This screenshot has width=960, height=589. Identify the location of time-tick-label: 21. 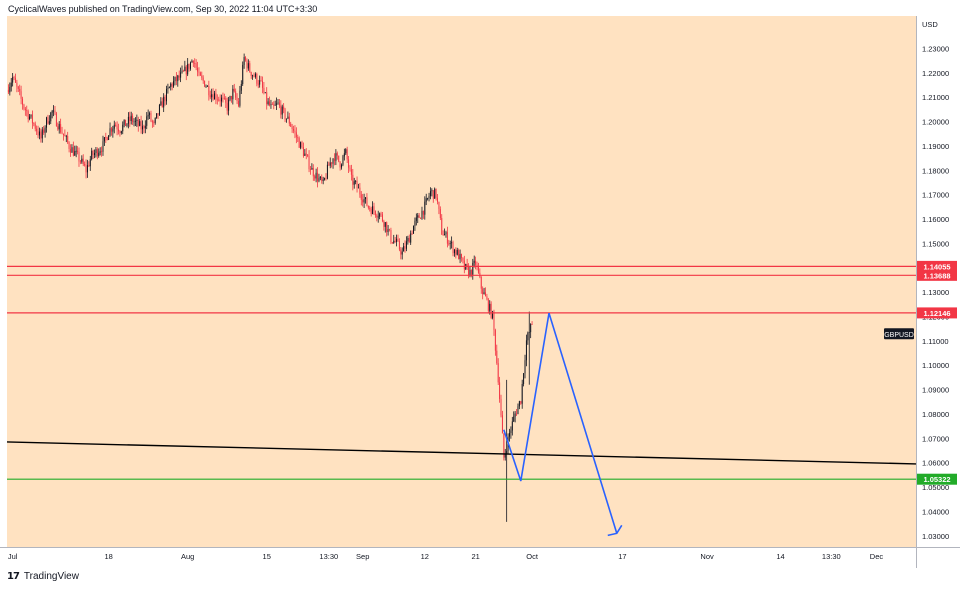
(475, 556).